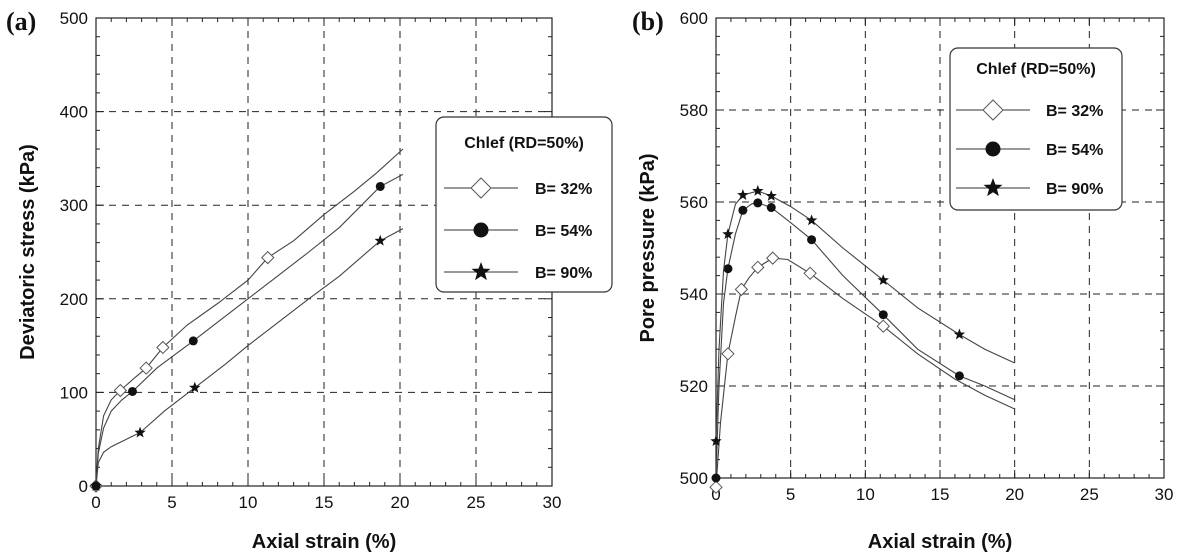 The height and width of the screenshot is (554, 1178). I want to click on y-tick-label: 580, so click(694, 110).